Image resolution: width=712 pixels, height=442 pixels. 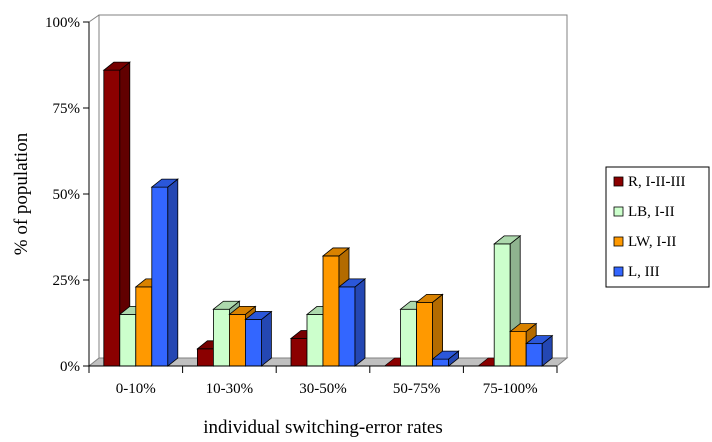 I want to click on x-tick-label: 75-100%, so click(x=510, y=389).